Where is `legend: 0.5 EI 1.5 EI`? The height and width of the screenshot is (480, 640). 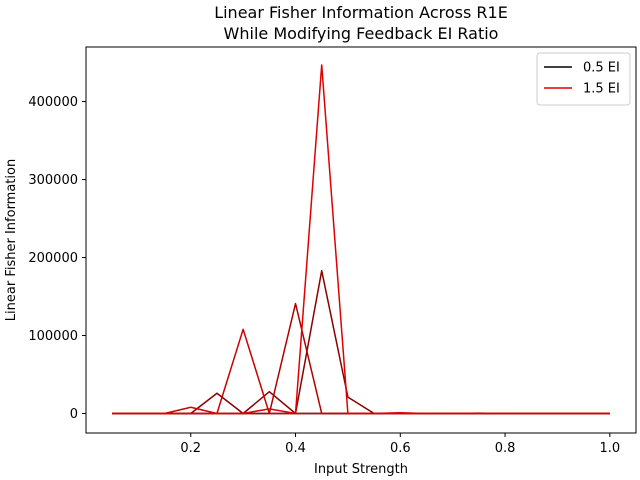 legend: 0.5 EI 1.5 EI is located at coordinates (583, 79).